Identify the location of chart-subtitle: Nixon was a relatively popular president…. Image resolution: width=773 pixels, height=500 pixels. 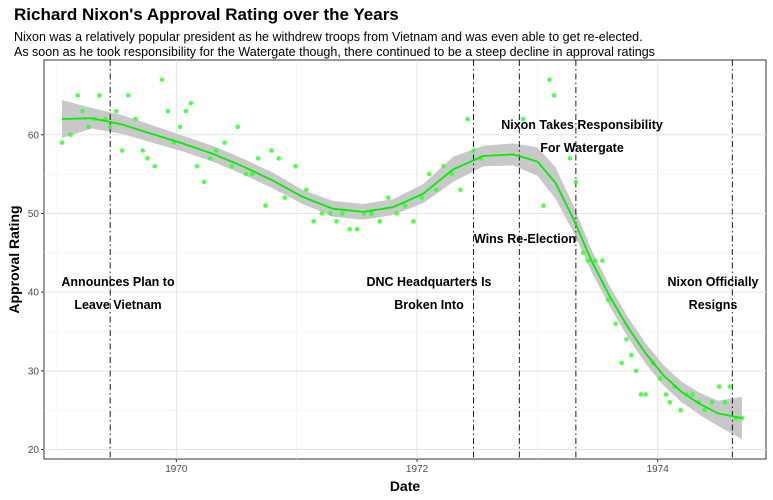
(334, 45).